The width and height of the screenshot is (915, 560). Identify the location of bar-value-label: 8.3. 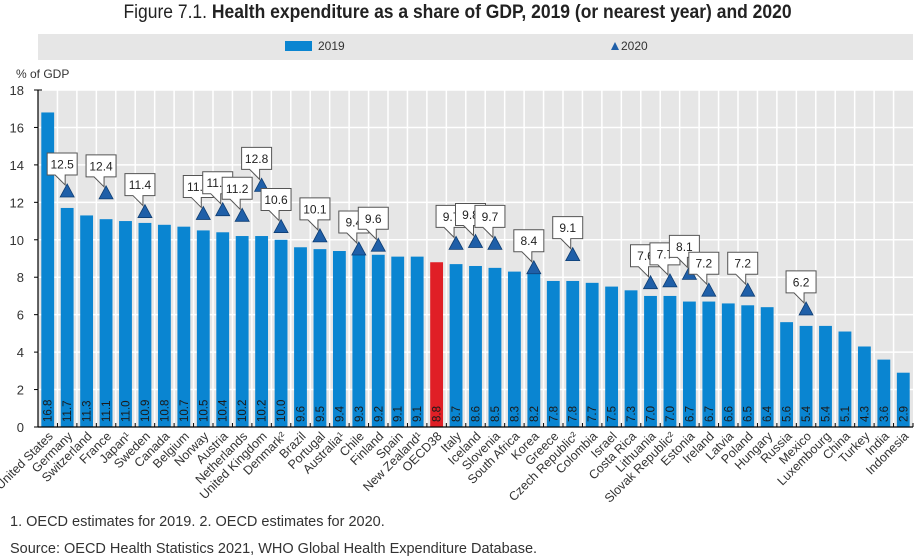
(515, 414).